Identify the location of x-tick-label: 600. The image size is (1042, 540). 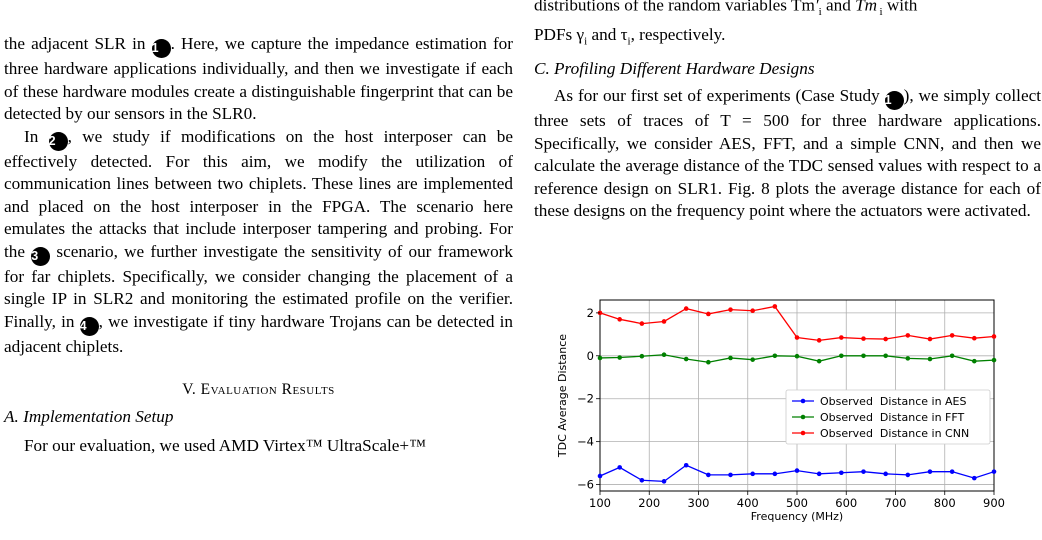
(846, 503).